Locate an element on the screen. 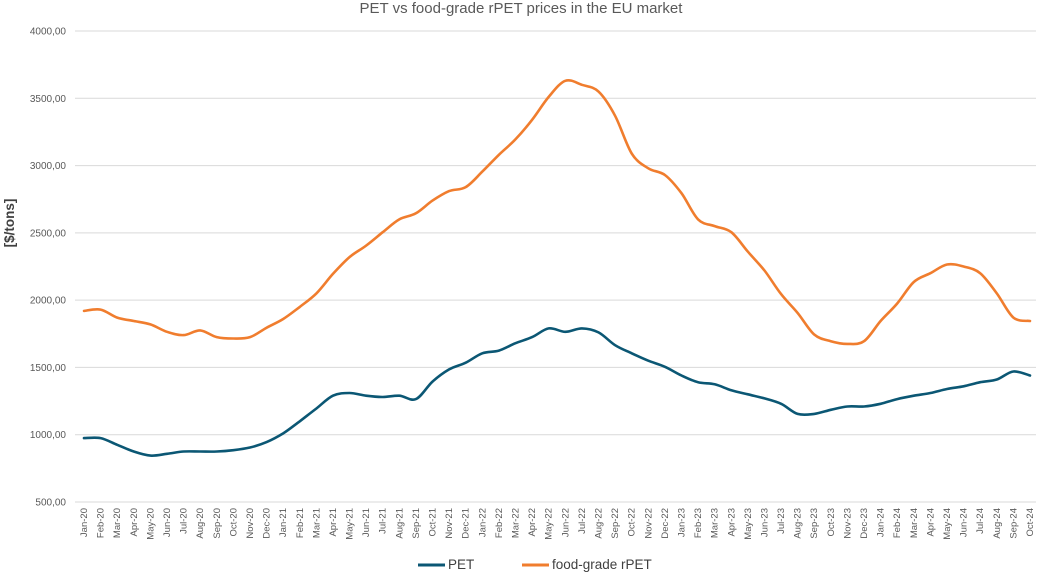  y-tick-label: 1000,00 is located at coordinates (48, 435).